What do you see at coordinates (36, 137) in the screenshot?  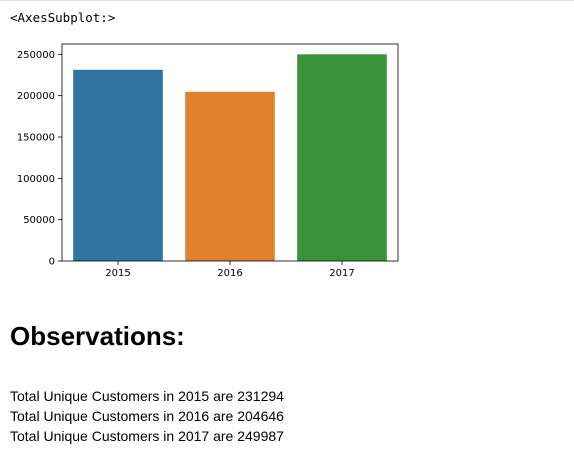 I see `y-tick-label: 150000` at bounding box center [36, 137].